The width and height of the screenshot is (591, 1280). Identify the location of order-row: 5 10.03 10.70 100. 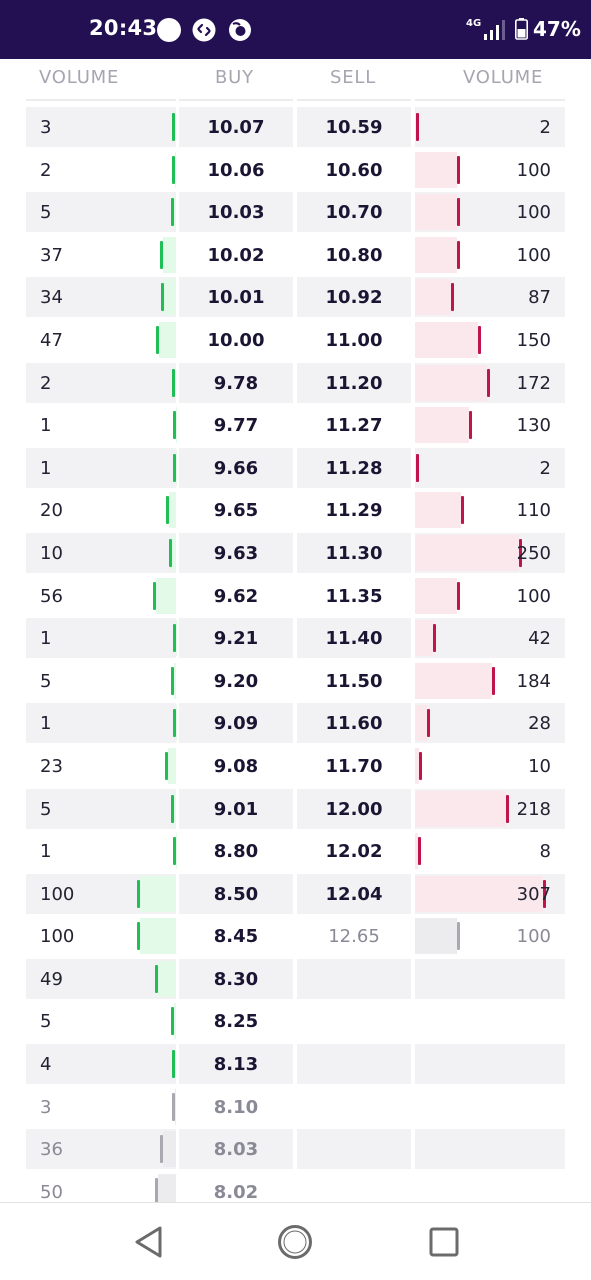
(295, 212).